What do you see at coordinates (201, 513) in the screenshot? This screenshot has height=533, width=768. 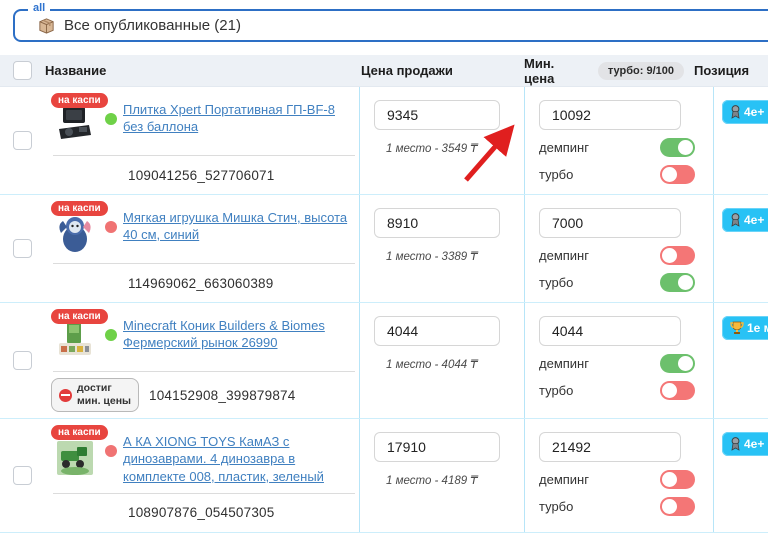 I see `product-sku: 108907876_054507305` at bounding box center [201, 513].